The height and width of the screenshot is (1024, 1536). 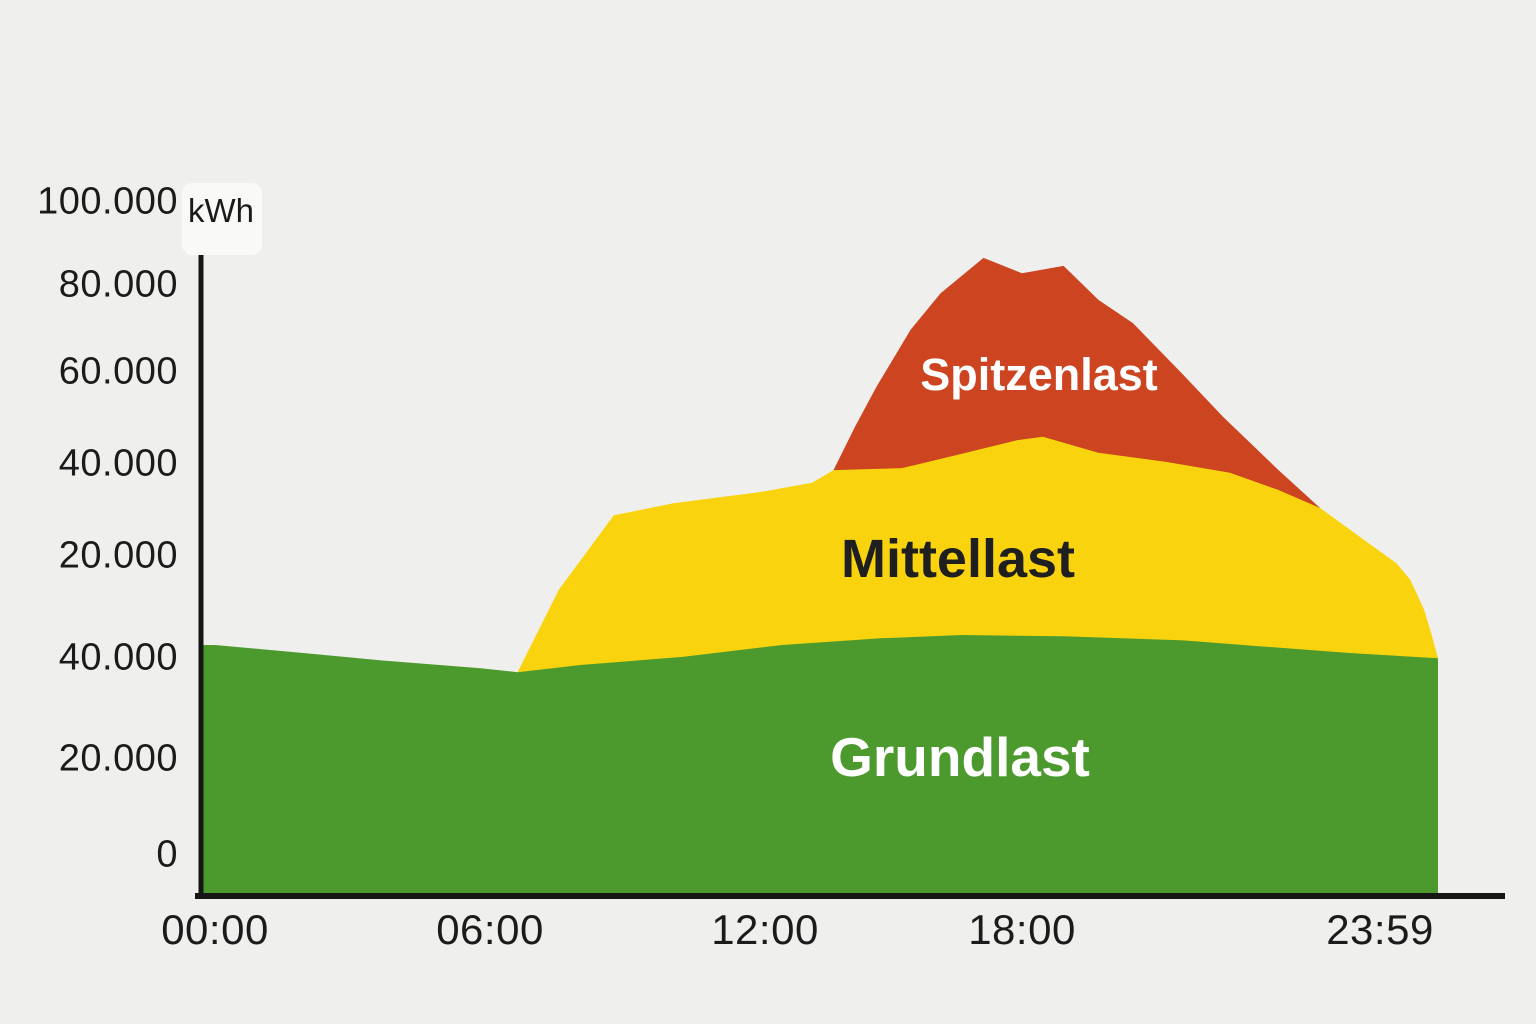 I want to click on x-tick-label: 06:00, so click(x=490, y=929).